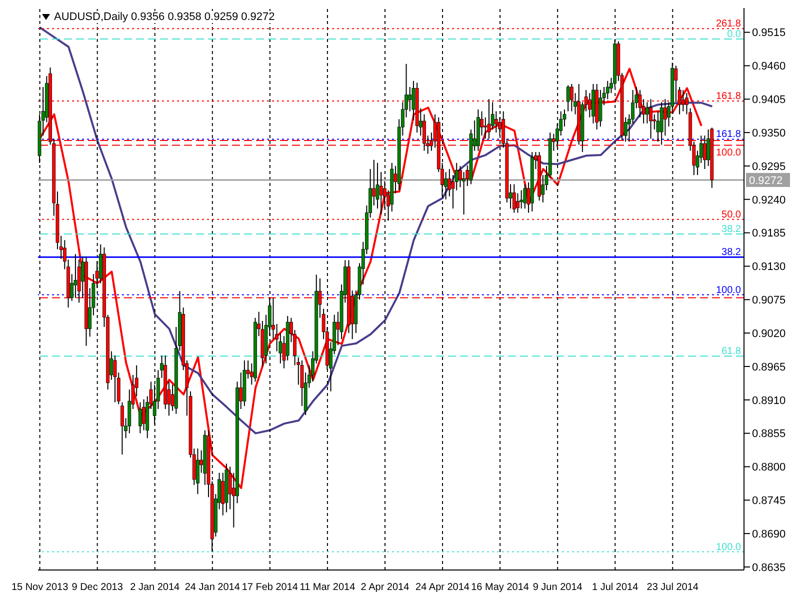 The height and width of the screenshot is (600, 800). What do you see at coordinates (500, 587) in the screenshot?
I see `x-tick-label: 16 May 2014` at bounding box center [500, 587].